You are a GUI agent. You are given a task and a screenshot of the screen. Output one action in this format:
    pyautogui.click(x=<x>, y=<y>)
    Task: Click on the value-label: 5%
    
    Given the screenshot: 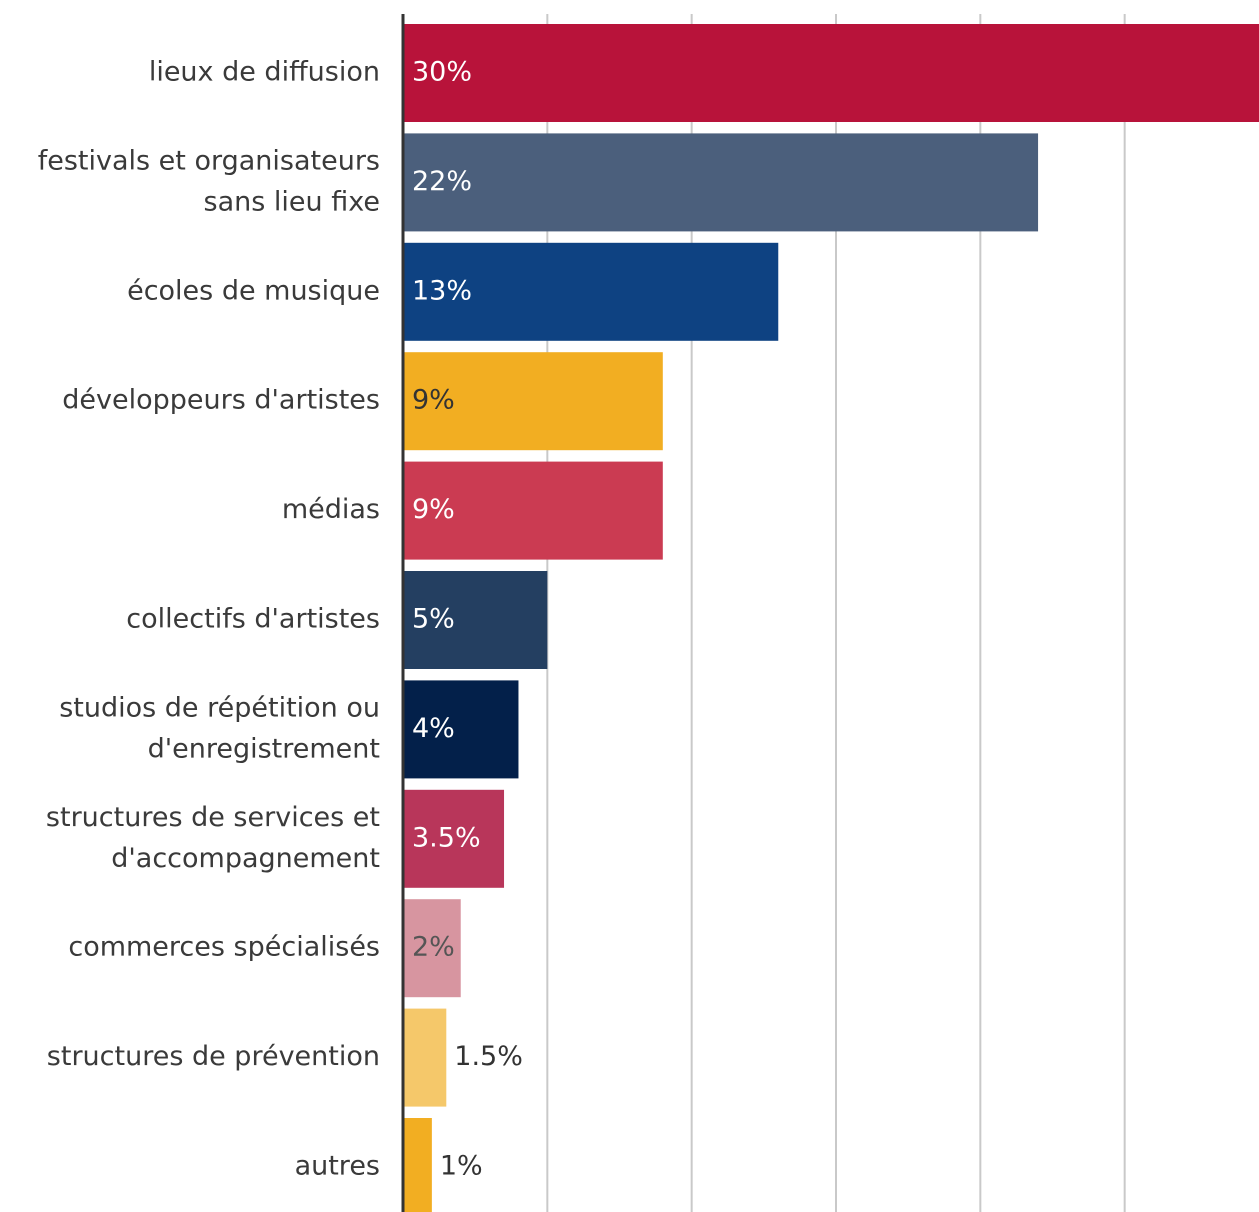 What is the action you would take?
    pyautogui.click(x=433, y=619)
    